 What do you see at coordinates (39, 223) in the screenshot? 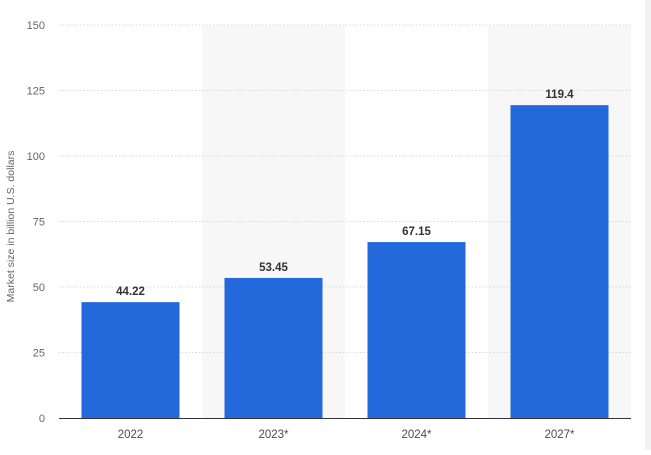
I see `y-tick-label: 75` at bounding box center [39, 223].